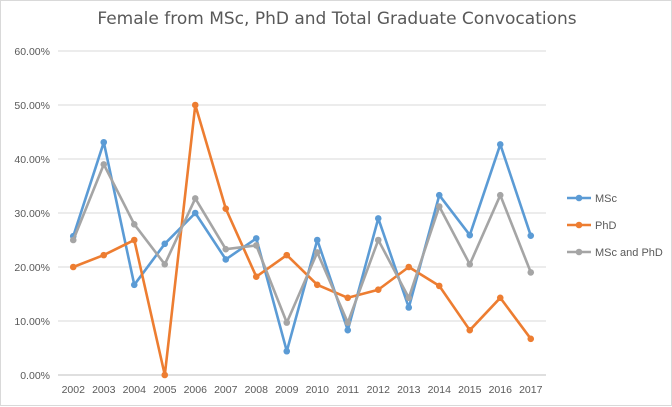  Describe the element at coordinates (605, 226) in the screenshot. I see `legend-label: PhD` at that location.